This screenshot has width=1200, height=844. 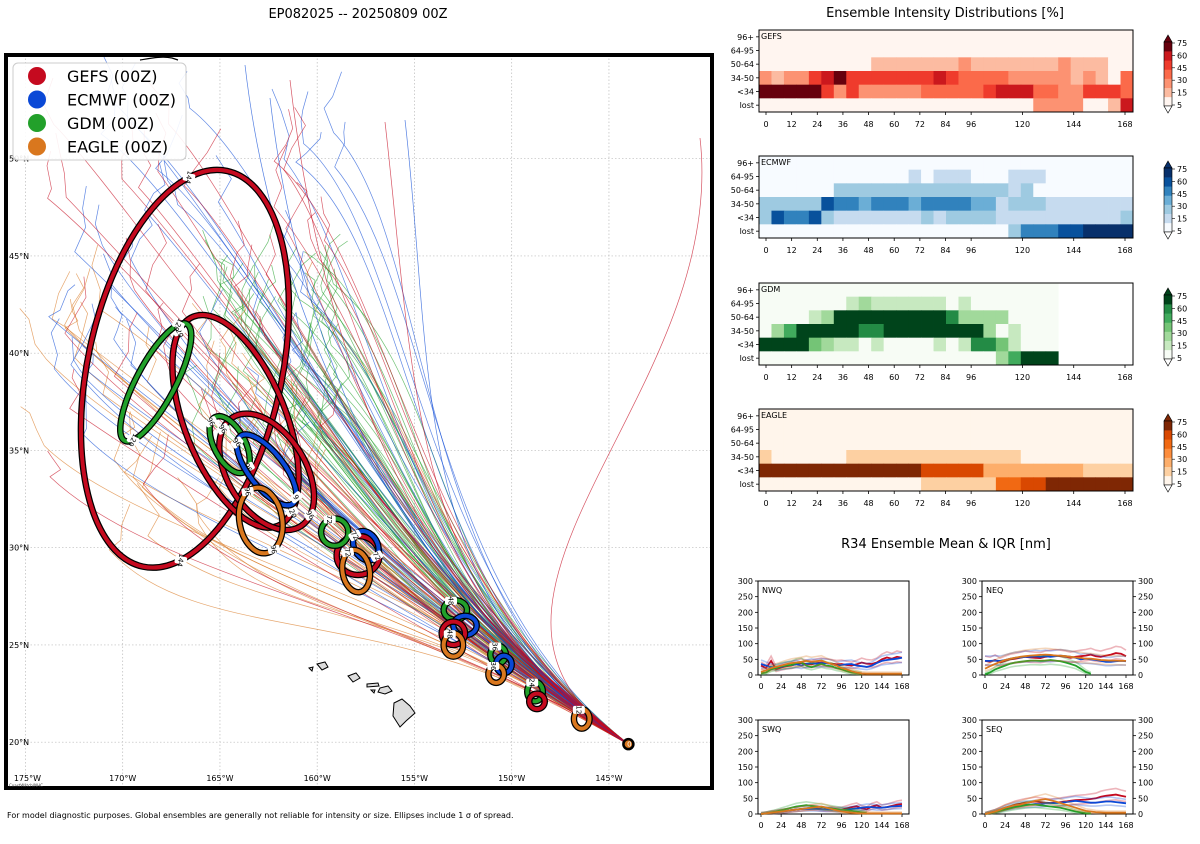 I want to click on ensemble-track-gdm, so click(x=452, y=571).